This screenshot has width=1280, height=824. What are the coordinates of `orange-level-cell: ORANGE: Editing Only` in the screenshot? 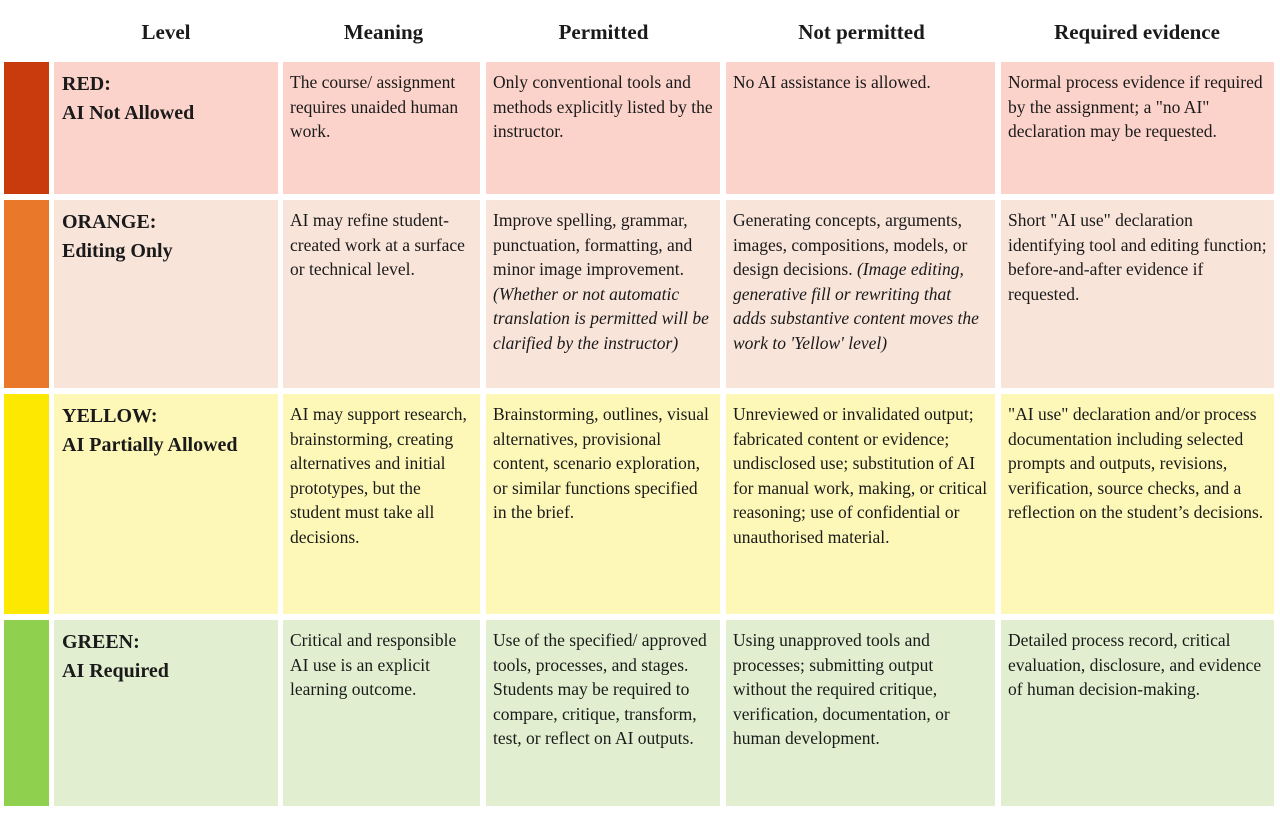 It's located at (166, 294).